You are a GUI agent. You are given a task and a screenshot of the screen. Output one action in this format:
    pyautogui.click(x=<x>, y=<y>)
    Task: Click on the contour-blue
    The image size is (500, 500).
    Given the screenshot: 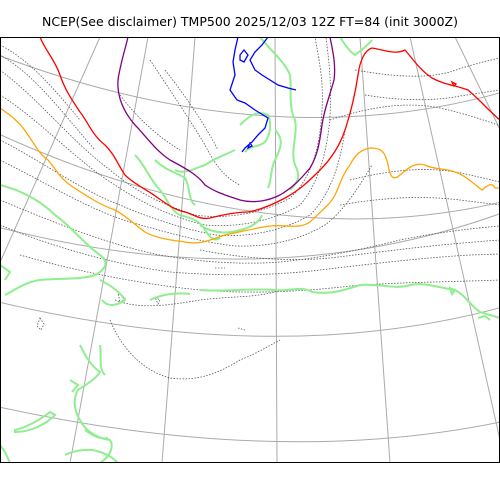 What is the action you would take?
    pyautogui.click(x=263, y=95)
    